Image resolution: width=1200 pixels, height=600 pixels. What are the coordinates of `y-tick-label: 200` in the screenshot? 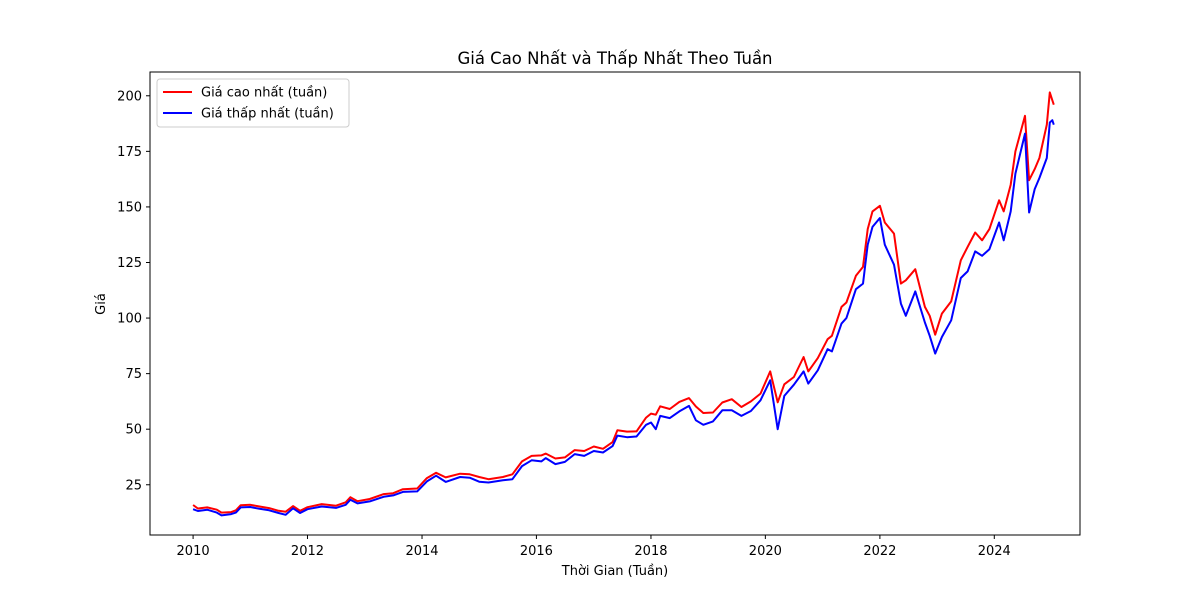 It's located at (129, 96).